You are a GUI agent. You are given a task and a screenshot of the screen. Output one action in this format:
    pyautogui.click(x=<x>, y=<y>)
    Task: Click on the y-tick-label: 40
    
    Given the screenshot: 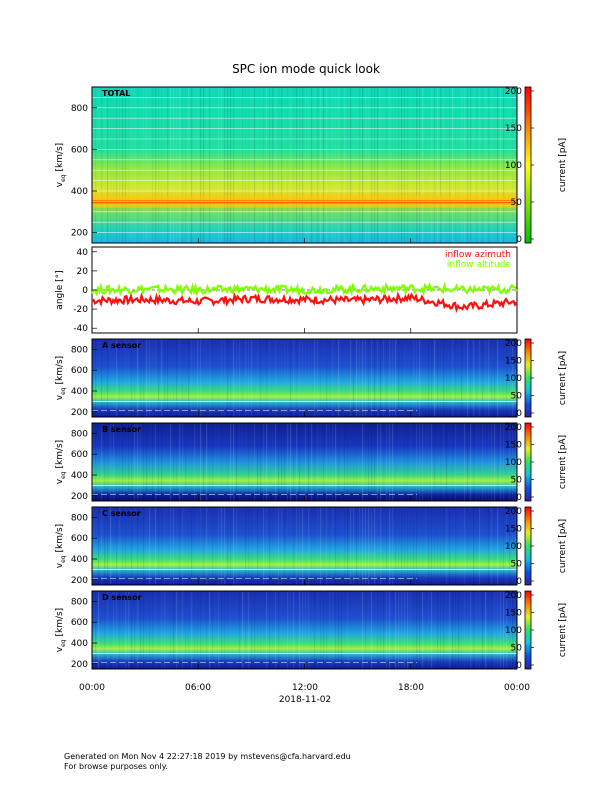 What is the action you would take?
    pyautogui.click(x=83, y=253)
    